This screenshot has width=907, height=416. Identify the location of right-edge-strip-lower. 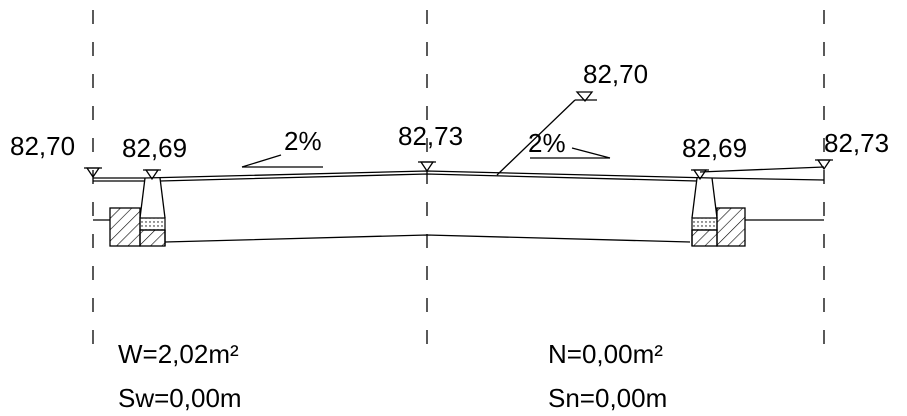
(768, 179).